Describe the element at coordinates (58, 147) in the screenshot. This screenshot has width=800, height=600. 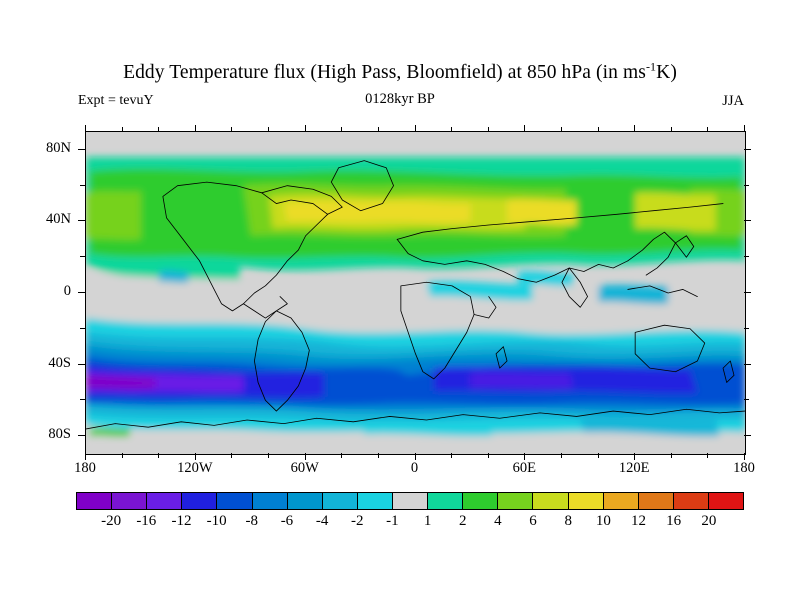
I see `y-axis-label: 80N` at that location.